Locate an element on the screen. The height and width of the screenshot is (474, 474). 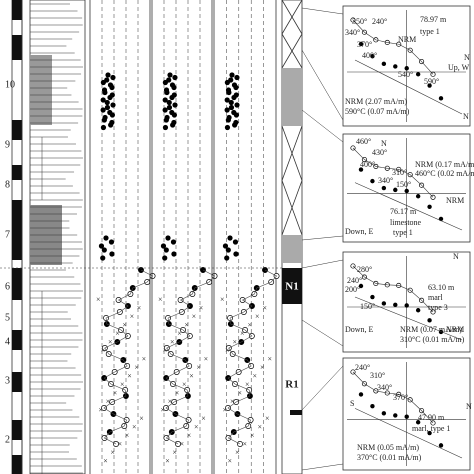
inset-label: 200° is located at coordinates (352, 289).